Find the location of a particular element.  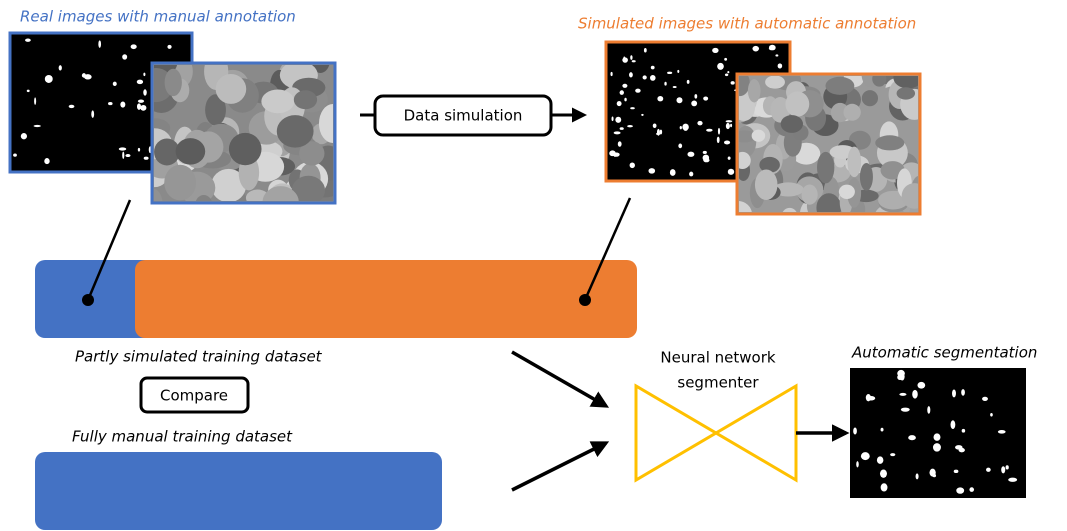

compare-text: Compare is located at coordinates (194, 396).